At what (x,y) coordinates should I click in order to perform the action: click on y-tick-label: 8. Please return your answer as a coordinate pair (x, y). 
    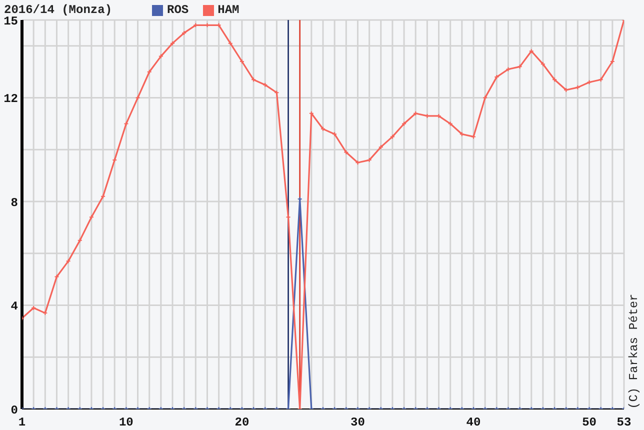
    Looking at the image, I should click on (14, 203).